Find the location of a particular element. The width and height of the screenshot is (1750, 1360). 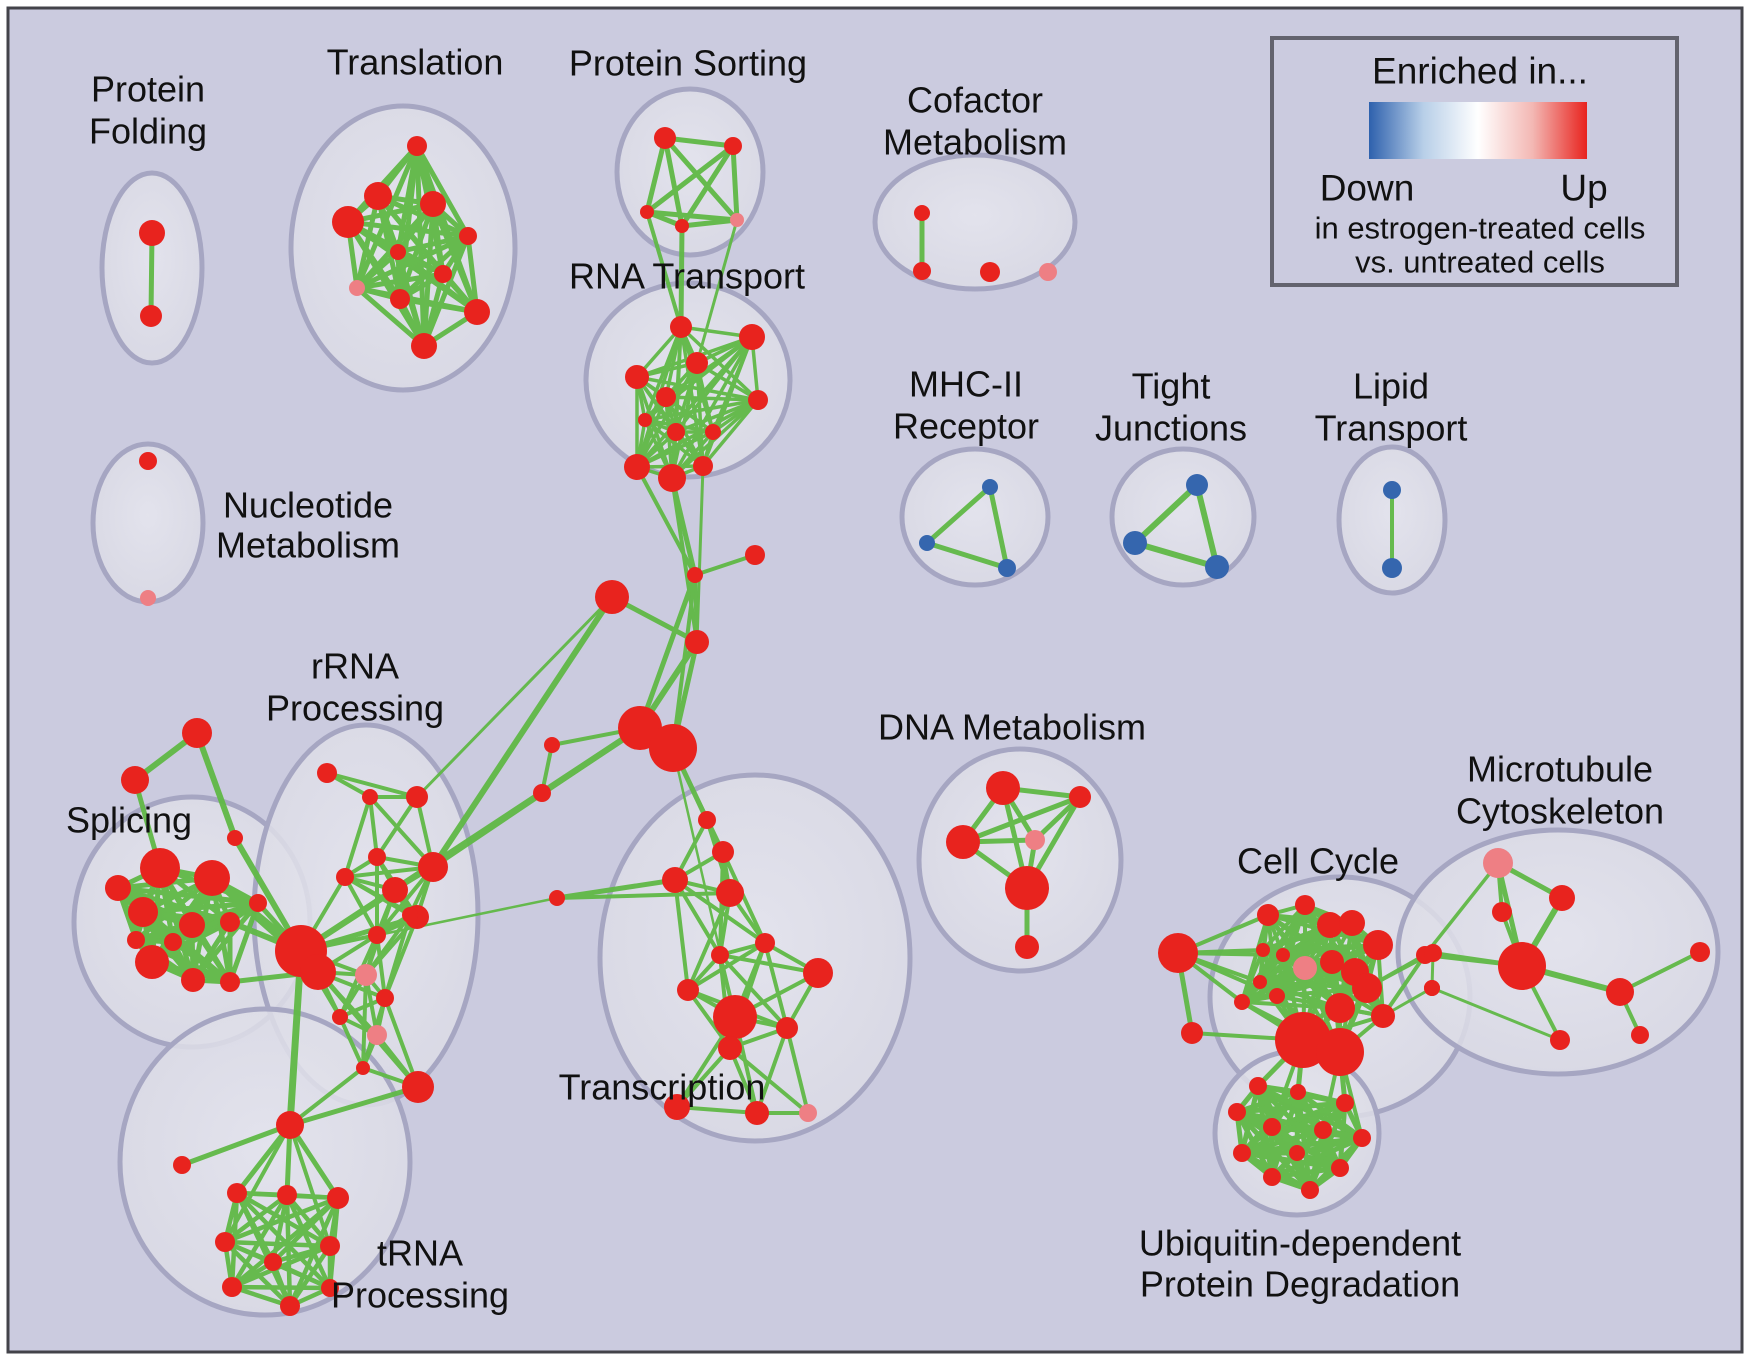

cluster-ellipse-protein-sorting is located at coordinates (690, 172).